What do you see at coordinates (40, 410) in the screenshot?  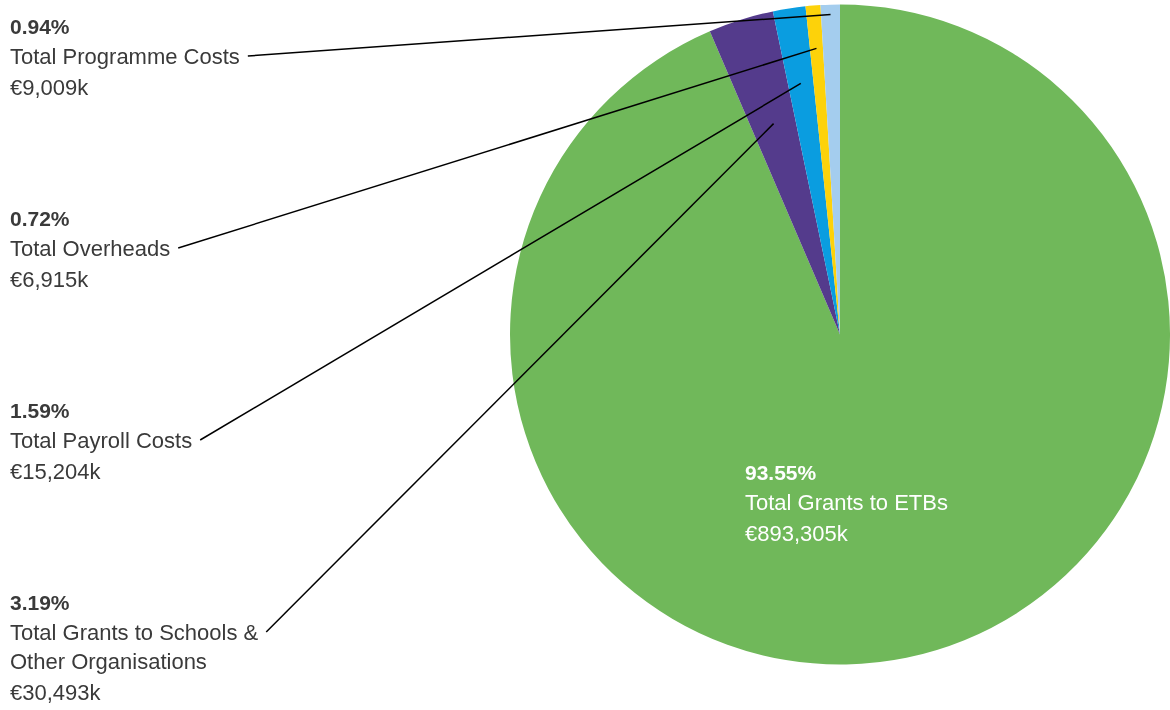 I see `text: 1.59%` at bounding box center [40, 410].